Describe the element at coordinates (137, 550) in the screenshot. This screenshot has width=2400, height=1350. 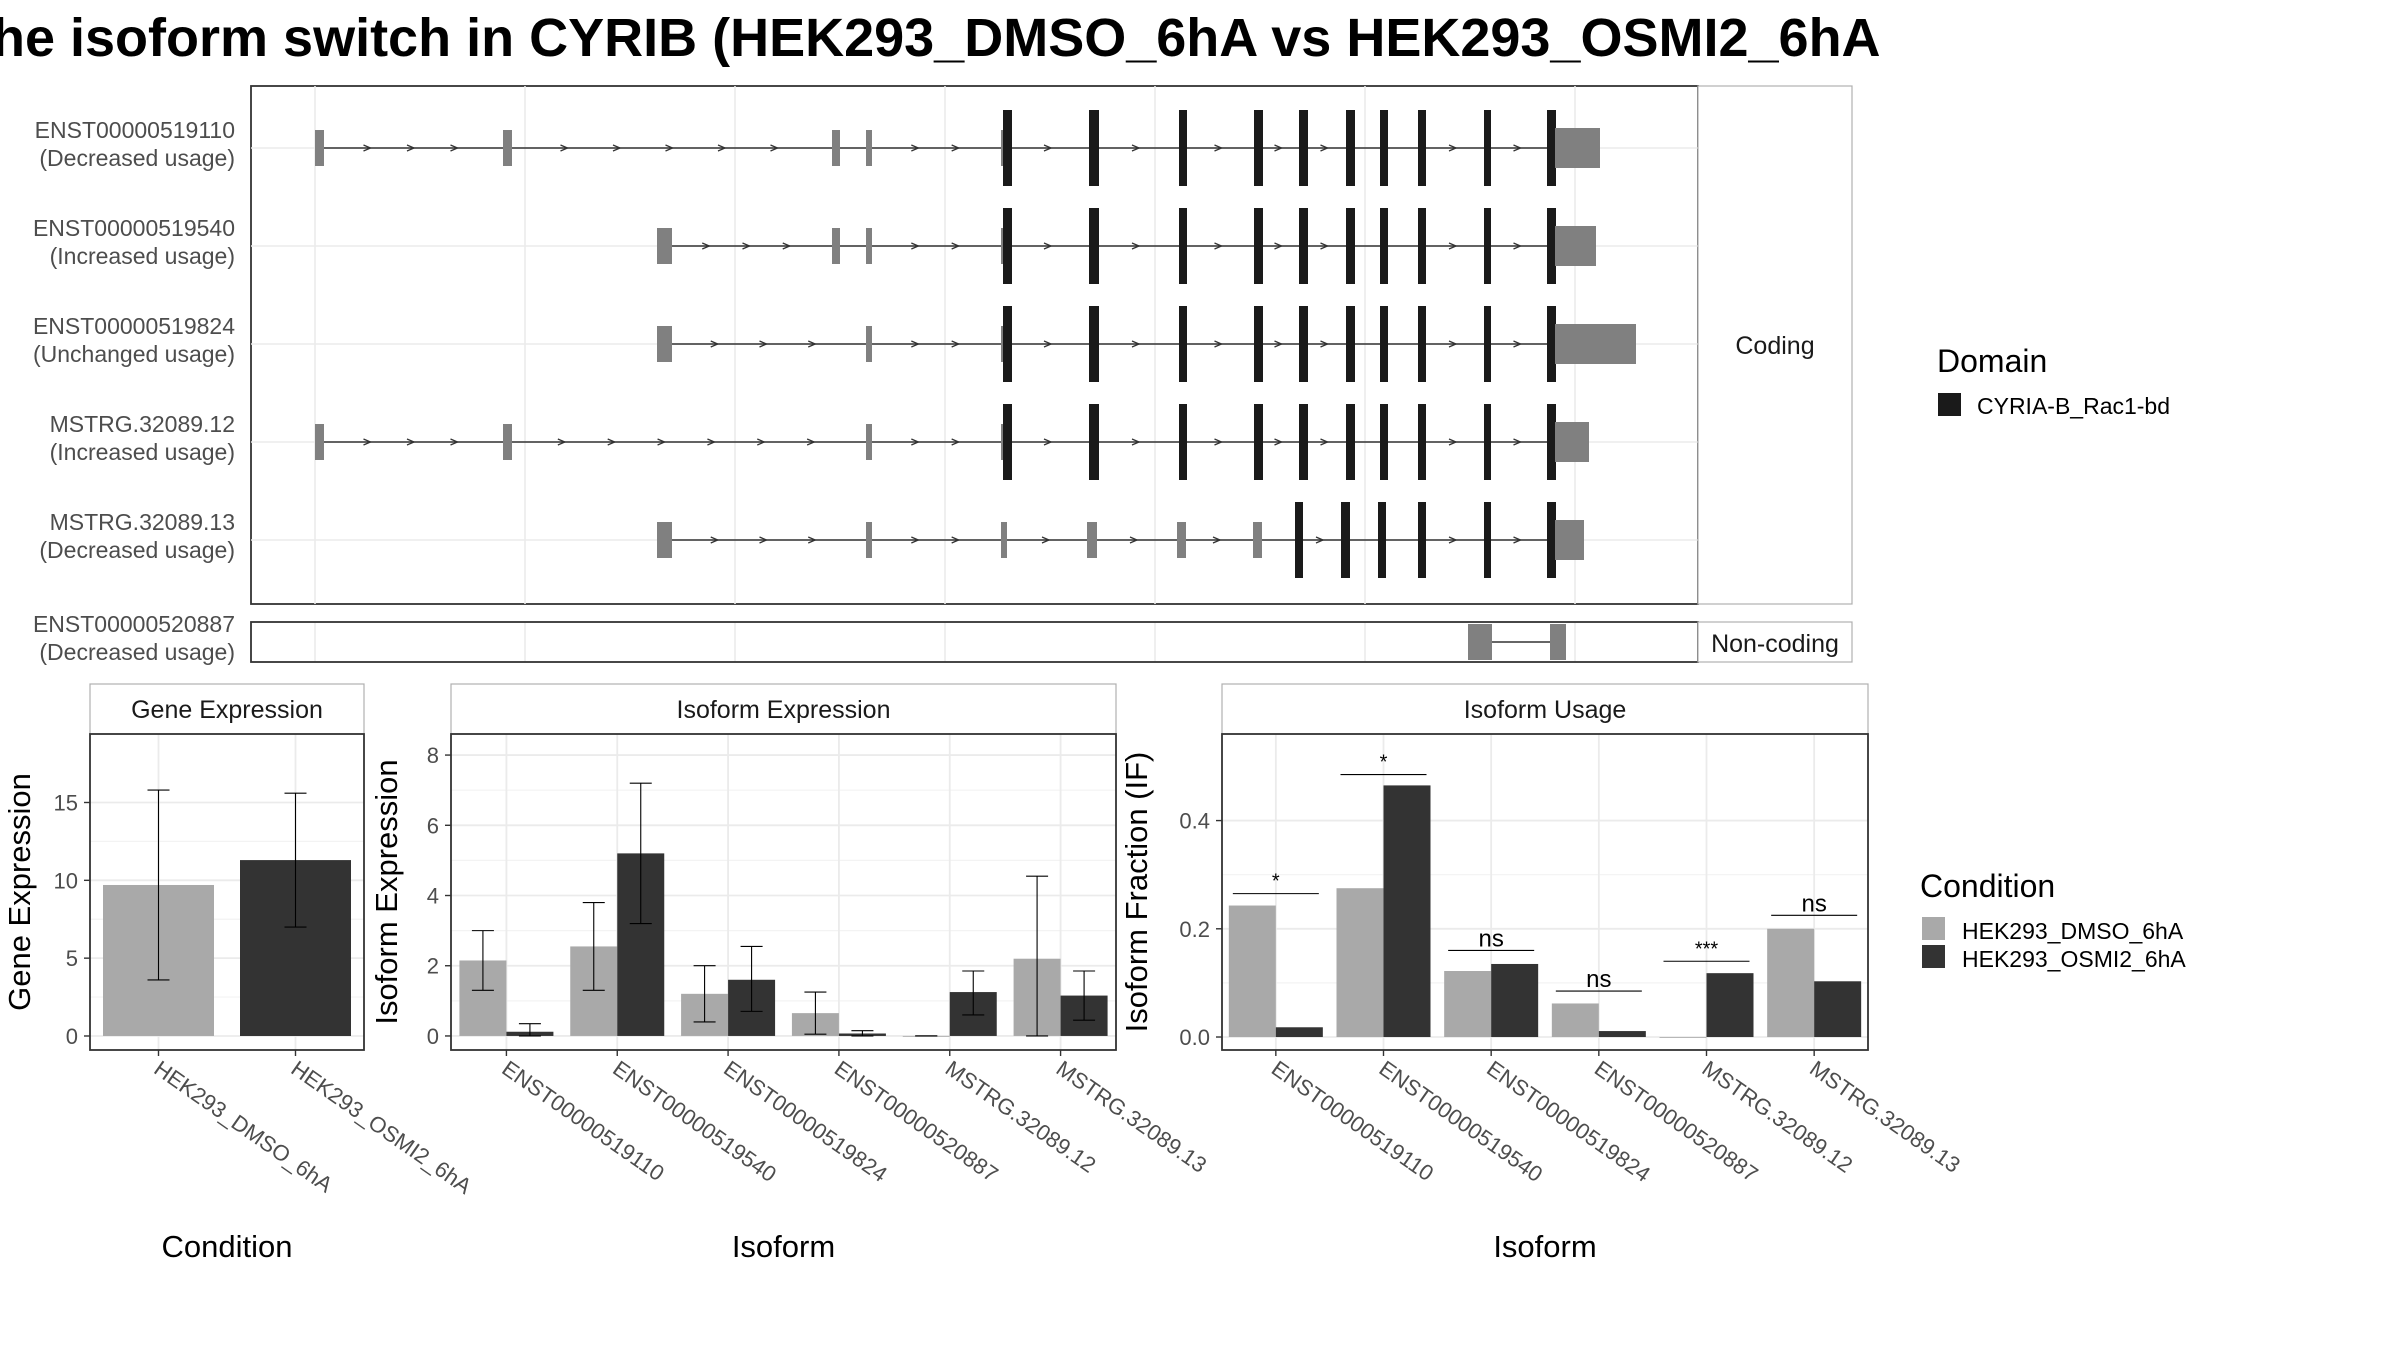
I see `transcript-usage-label: (Decreased usage)` at that location.